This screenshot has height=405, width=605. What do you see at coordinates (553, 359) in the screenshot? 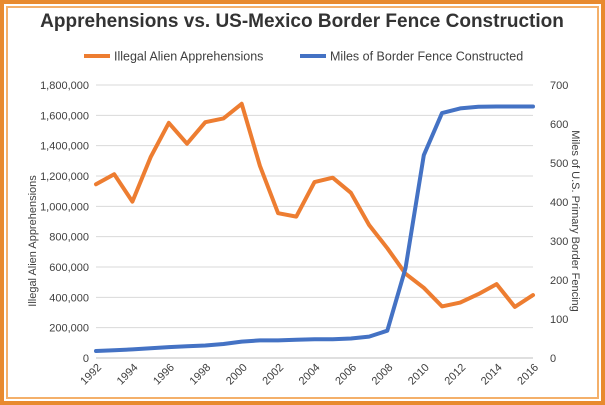
I see `y-right-tick-label: 0` at bounding box center [553, 359].